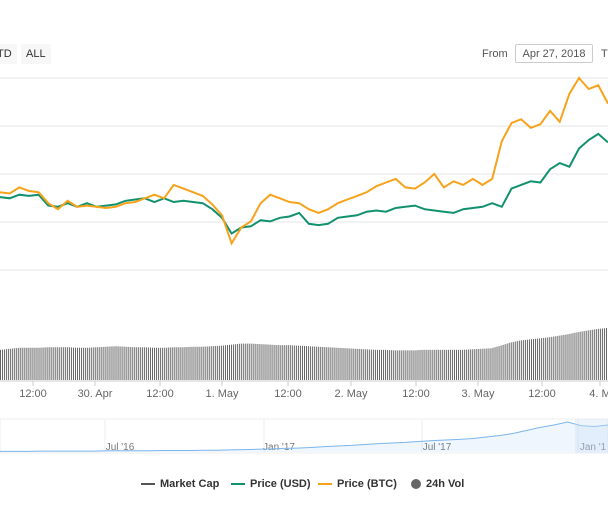 The image size is (608, 505). What do you see at coordinates (120, 447) in the screenshot?
I see `navigator-tick-label: Jul '16` at bounding box center [120, 447].